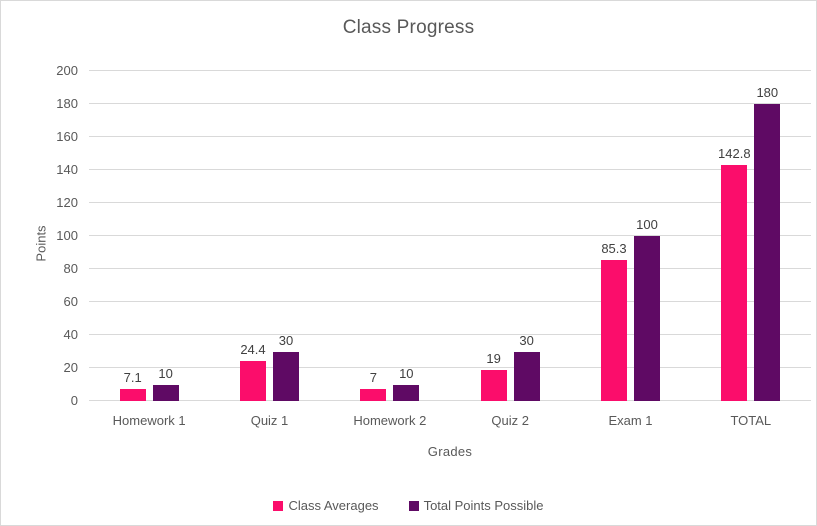 This screenshot has height=526, width=817. I want to click on bar-group-homework-2: 7 10, so click(390, 236).